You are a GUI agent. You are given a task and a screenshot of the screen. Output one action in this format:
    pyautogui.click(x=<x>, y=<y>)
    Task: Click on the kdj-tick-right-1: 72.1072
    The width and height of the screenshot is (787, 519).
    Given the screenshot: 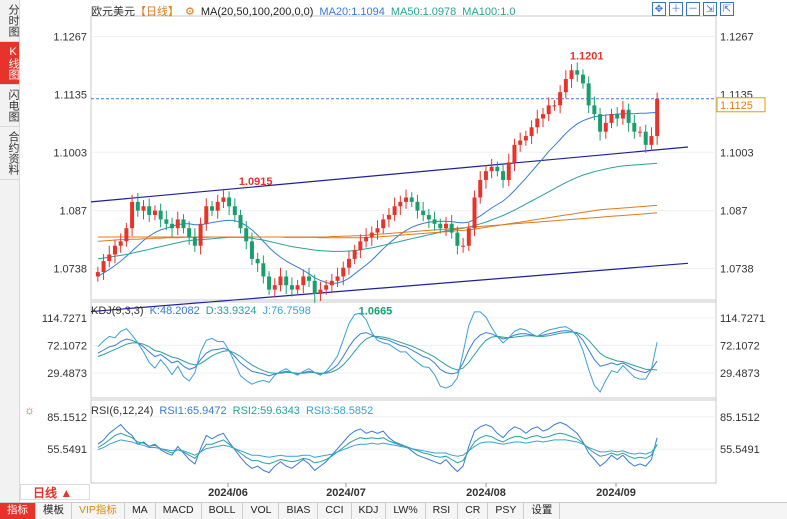 What is the action you would take?
    pyautogui.click(x=740, y=346)
    